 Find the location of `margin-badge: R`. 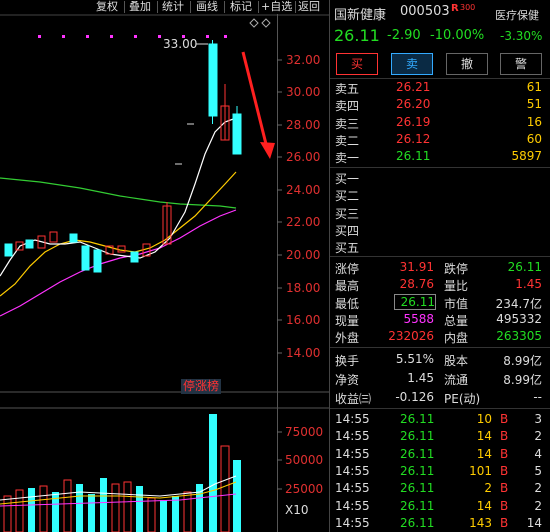

margin-badge: R is located at coordinates (455, 8).